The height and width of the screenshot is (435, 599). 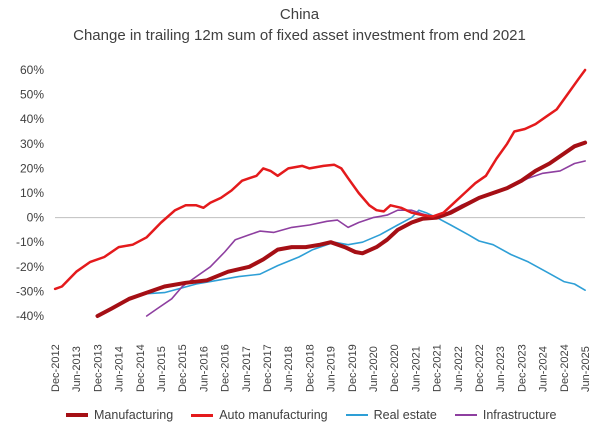 I want to click on x-tick-label: Dec-2017, so click(x=268, y=368).